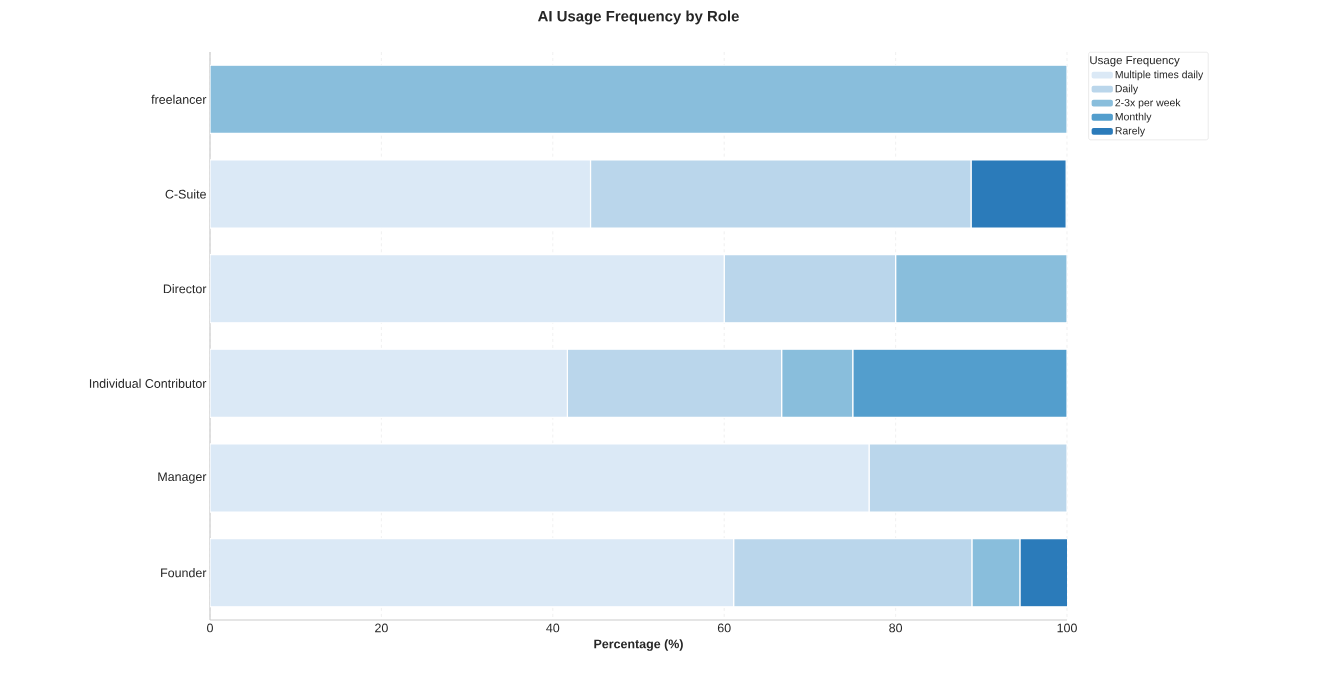  Describe the element at coordinates (185, 289) in the screenshot. I see `y-tick-label: Director` at that location.